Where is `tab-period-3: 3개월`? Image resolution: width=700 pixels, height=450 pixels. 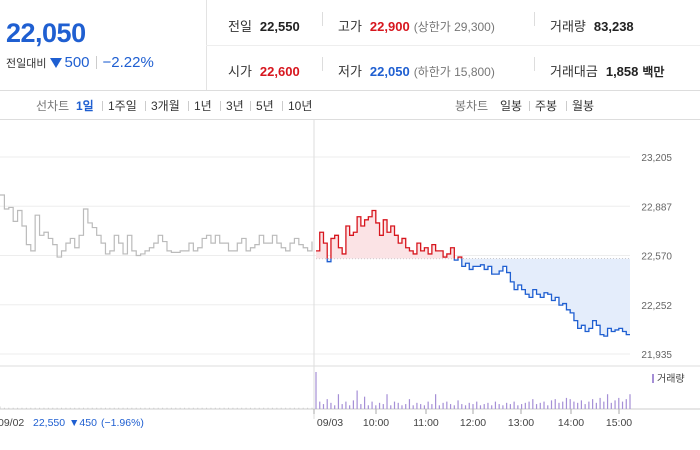
tab-period-3: 3개월 is located at coordinates (165, 106).